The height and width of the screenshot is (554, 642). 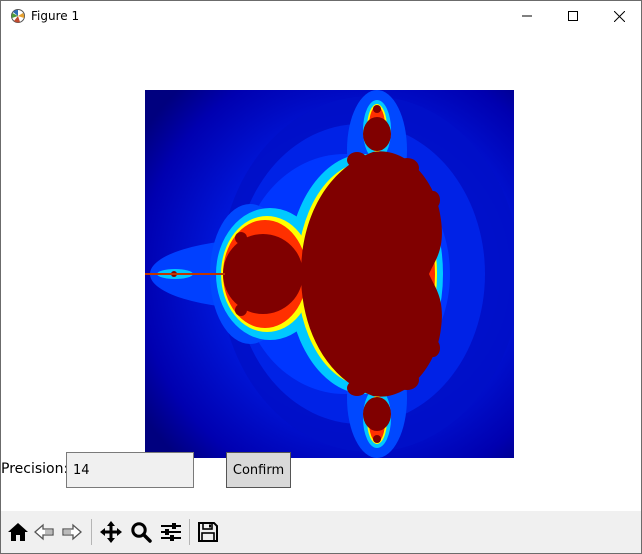 I want to click on matplotlib-app-icon, so click(x=18, y=16).